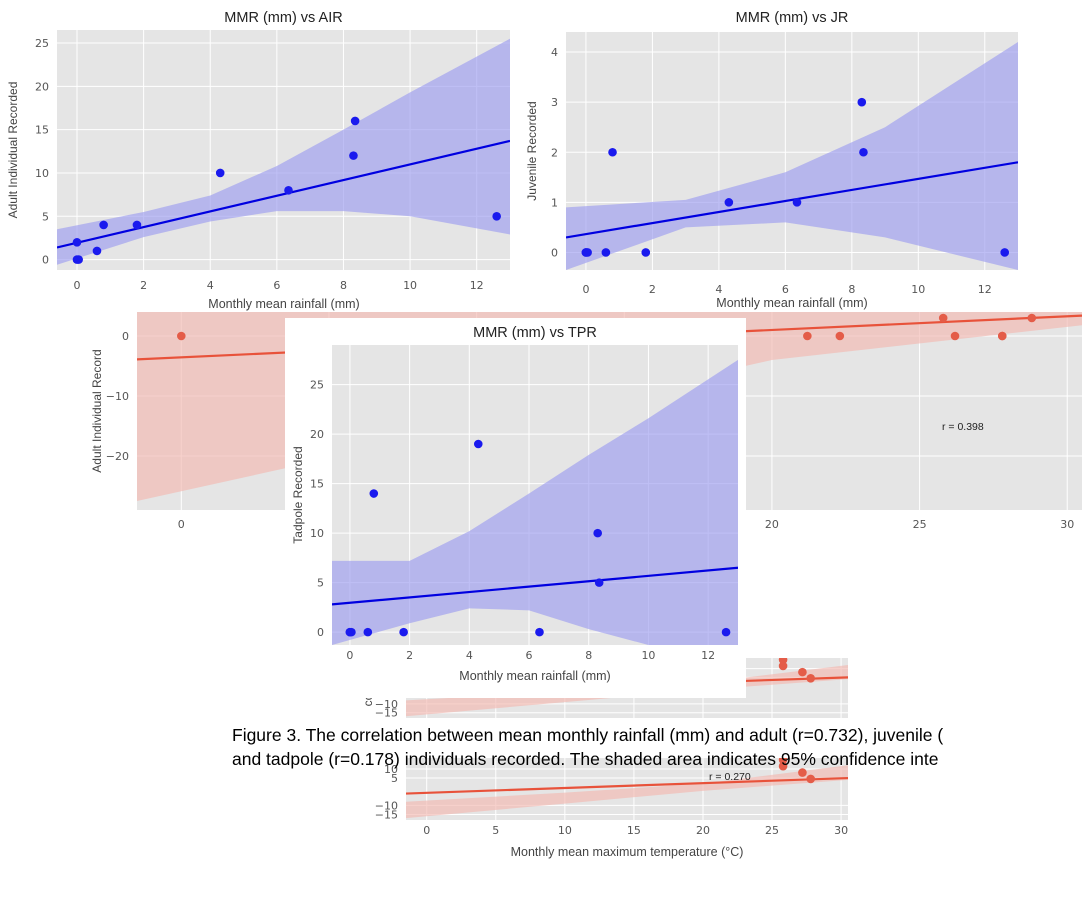  What do you see at coordinates (792, 18) in the screenshot?
I see `chart-title: MMR (mm) vs JR` at bounding box center [792, 18].